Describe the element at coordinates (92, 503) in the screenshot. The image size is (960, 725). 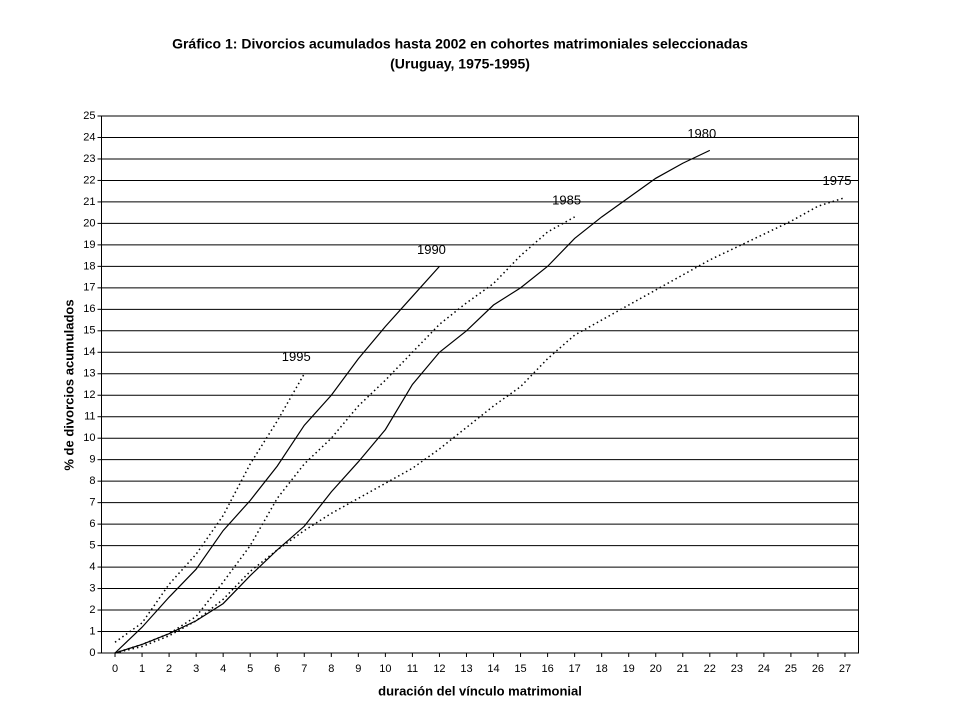
I see `y-tick-label: 7` at that location.